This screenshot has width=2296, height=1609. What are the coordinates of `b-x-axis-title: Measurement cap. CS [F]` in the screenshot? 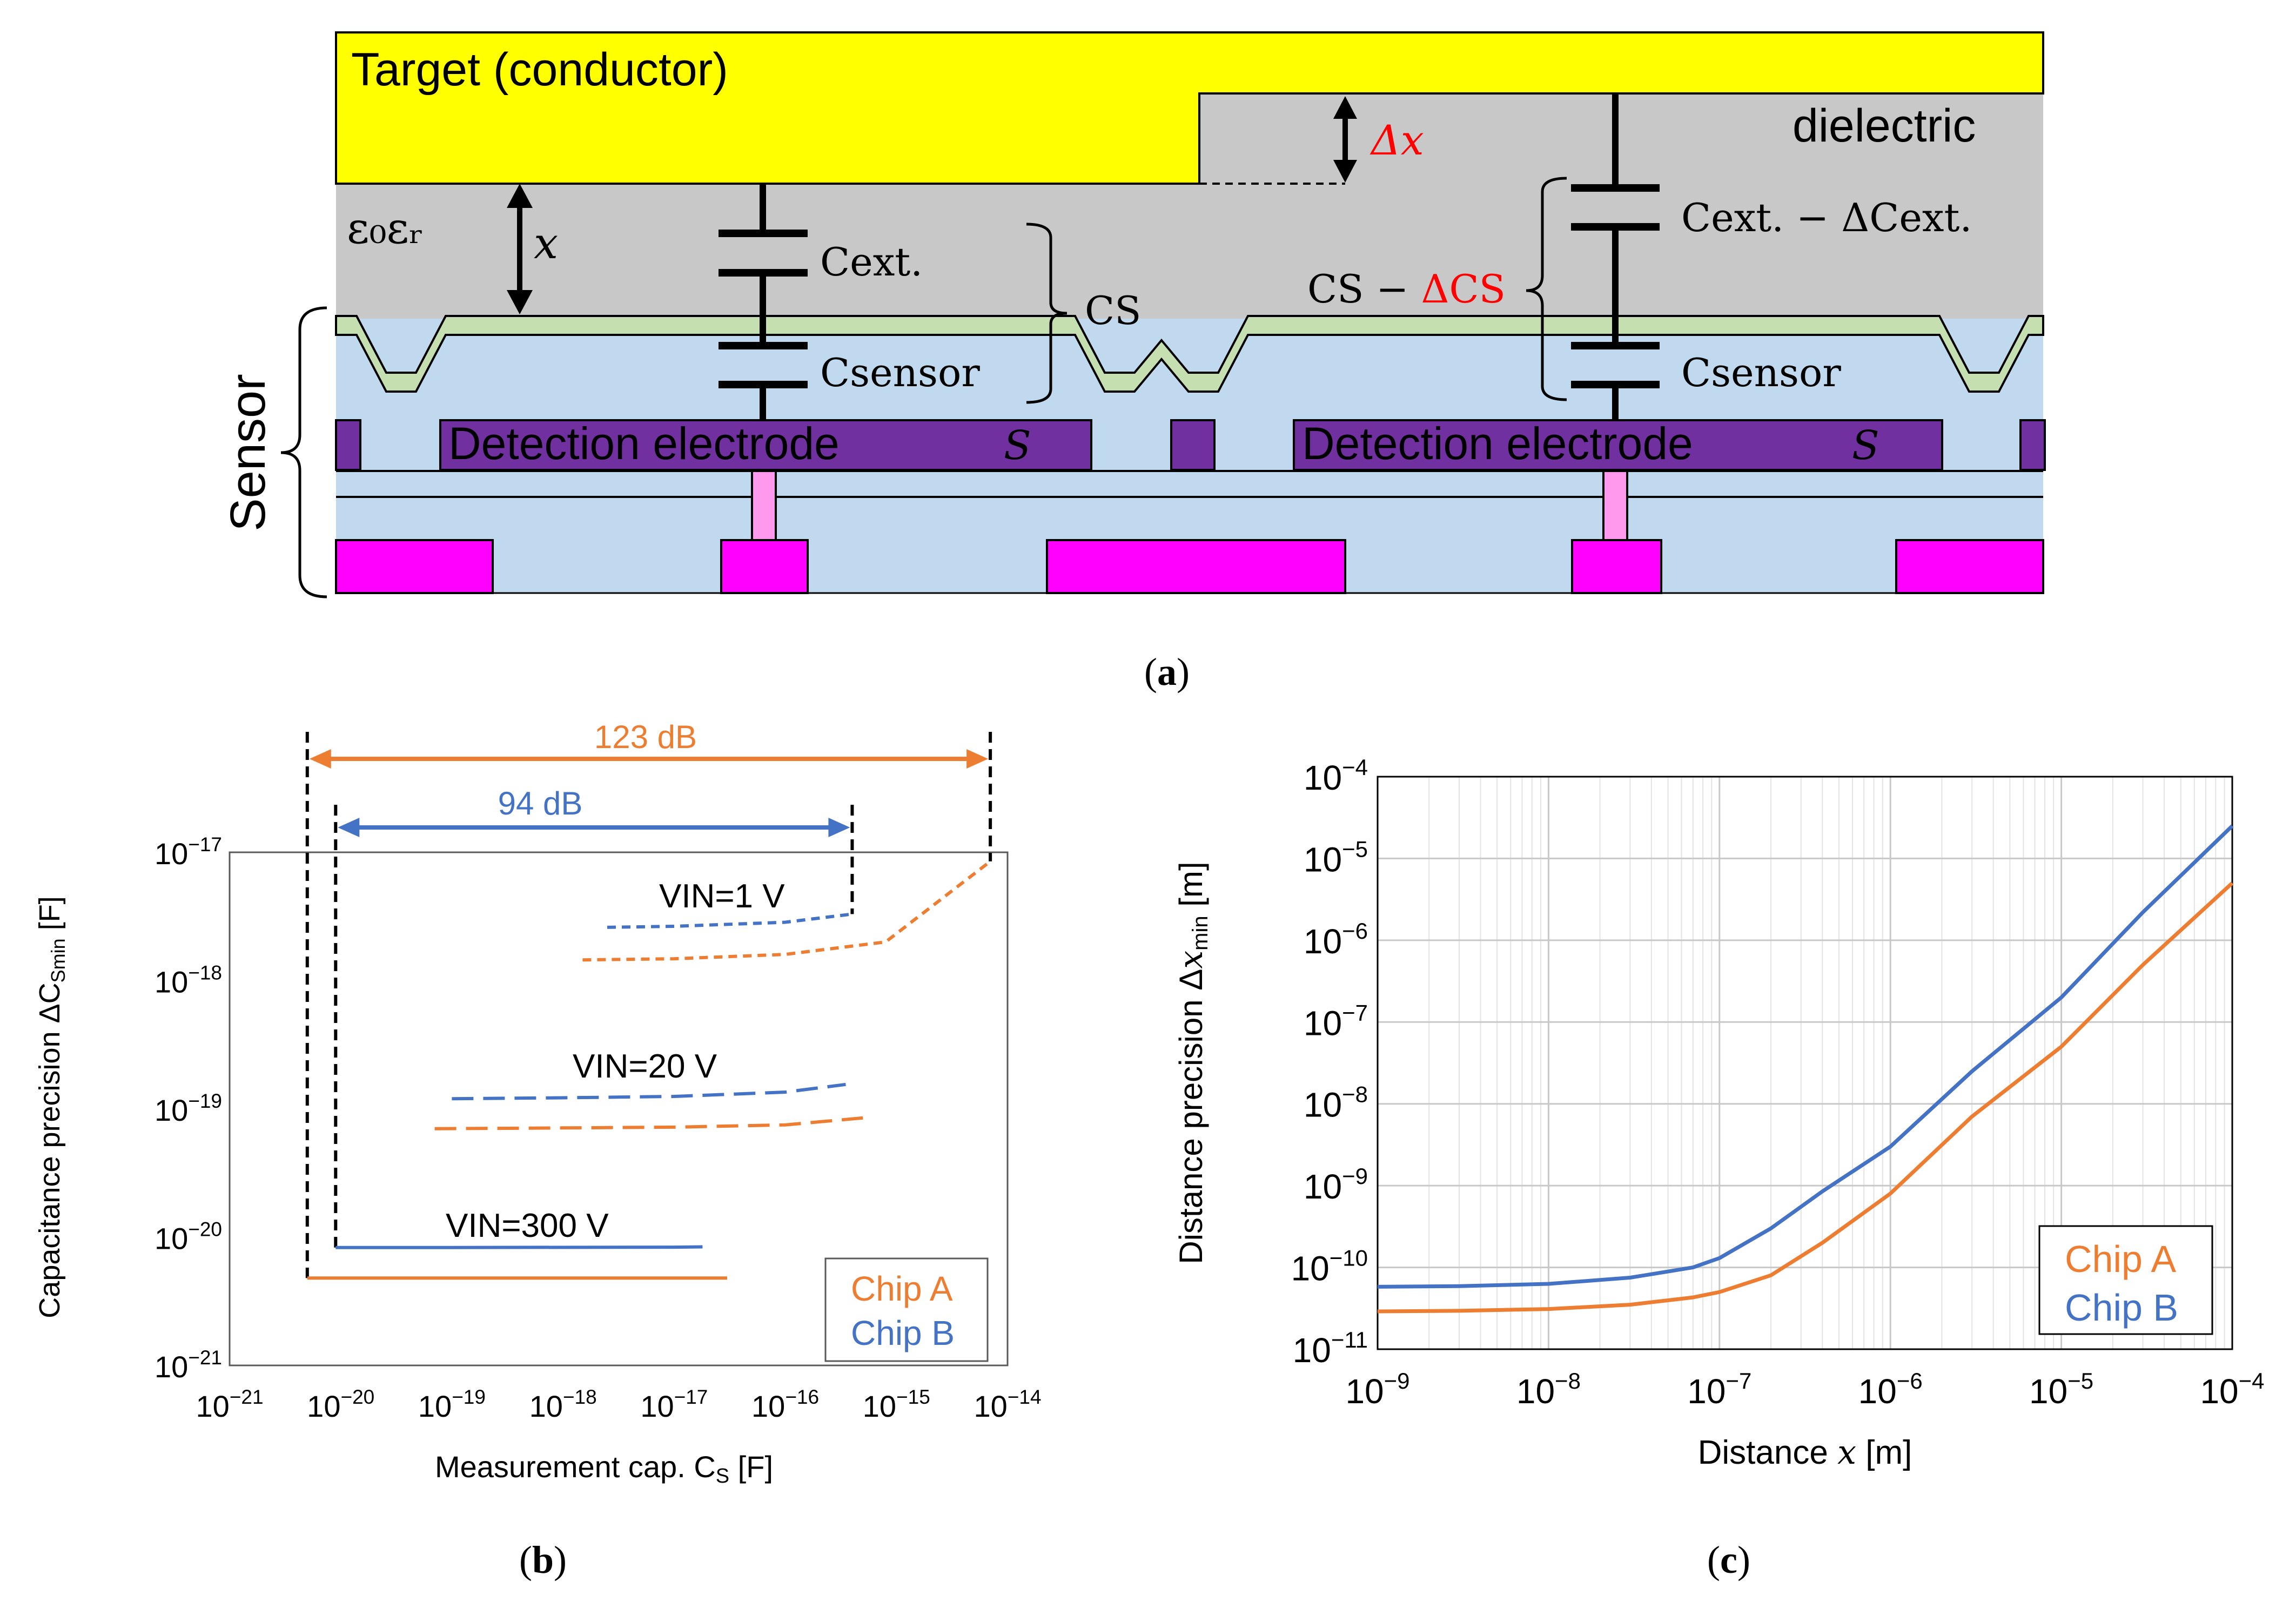 It's located at (604, 1468).